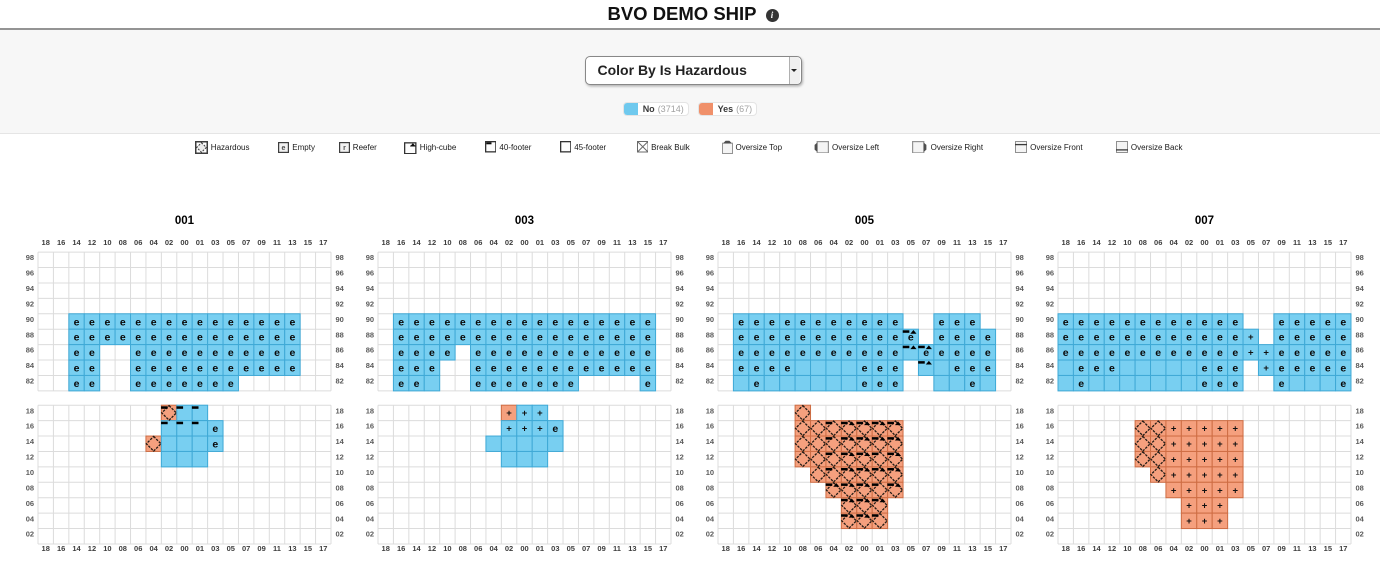 The height and width of the screenshot is (575, 1380). I want to click on svg-text: 05, so click(1250, 548).